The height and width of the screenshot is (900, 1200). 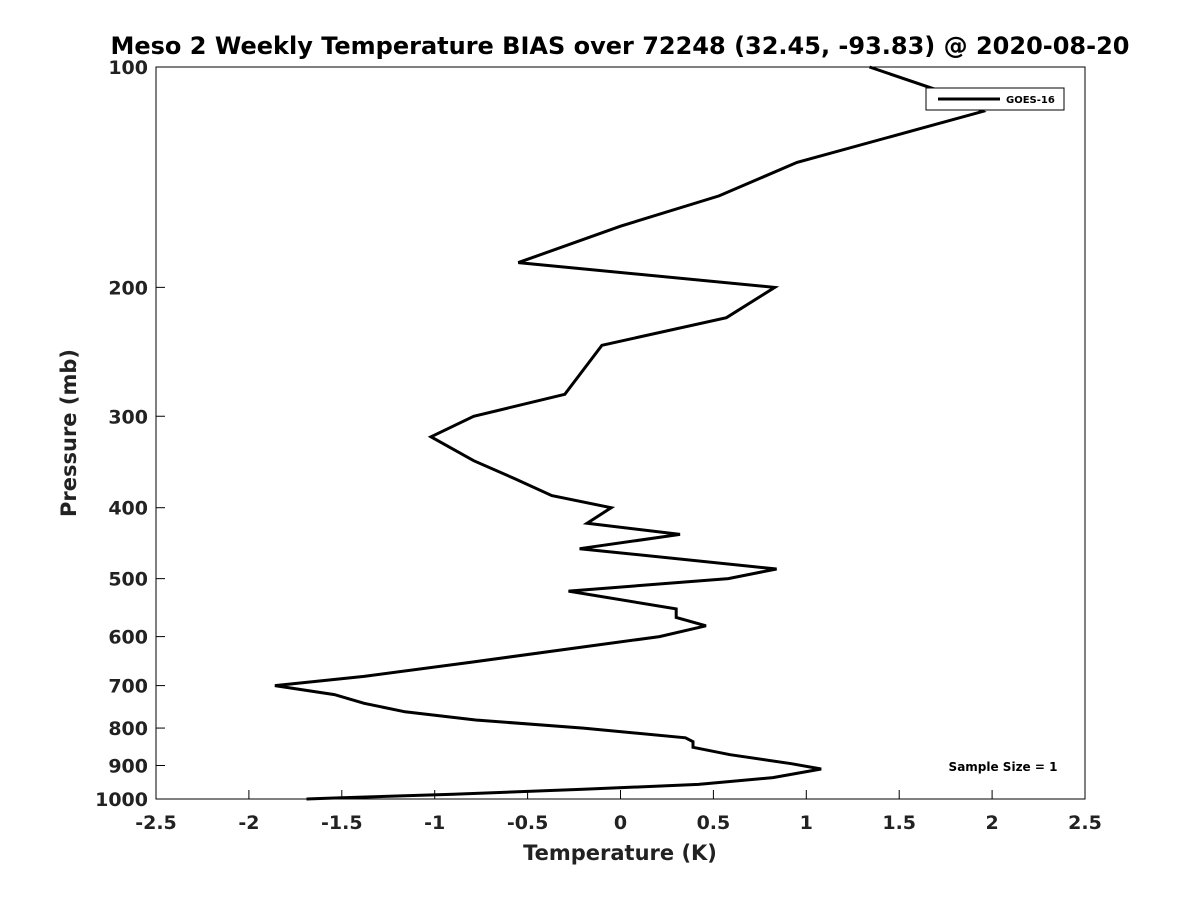 I want to click on x-tick-label: -1.5, so click(x=342, y=823).